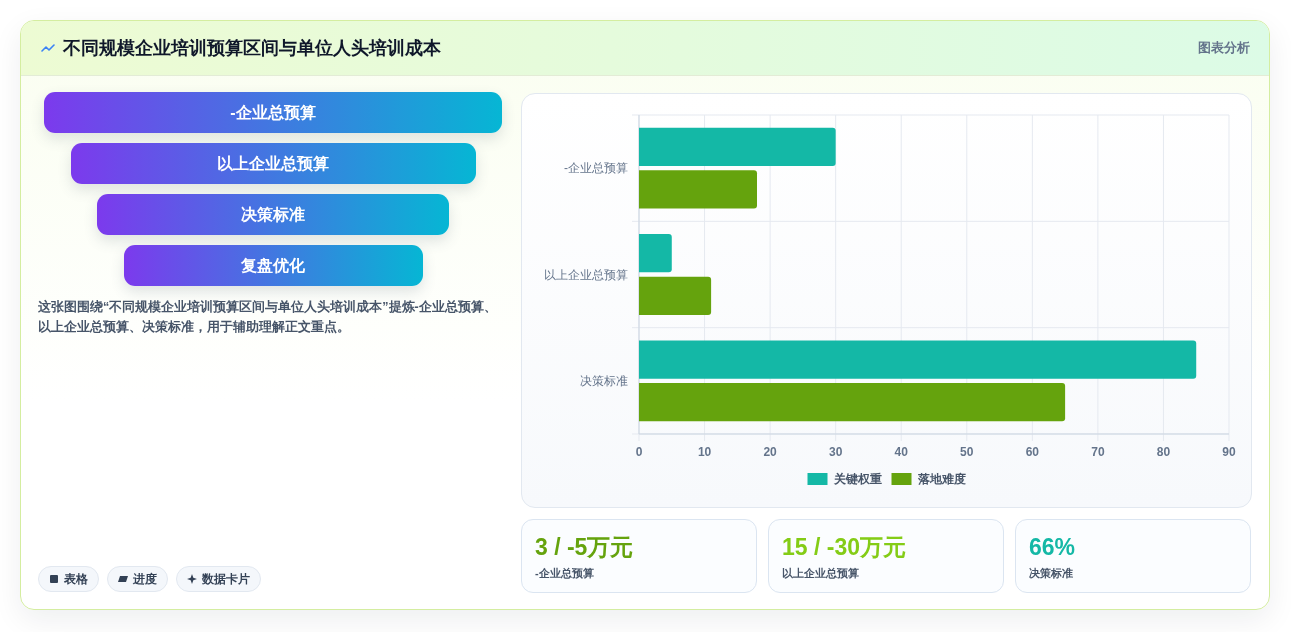 The image size is (1291, 632). Describe the element at coordinates (941, 479) in the screenshot. I see `legend-label: 落地难度` at that location.